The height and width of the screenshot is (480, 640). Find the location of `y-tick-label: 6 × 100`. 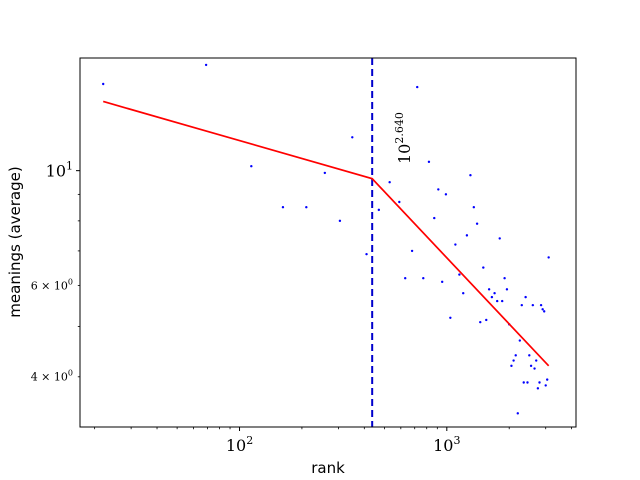

y-tick-label: 6 × 100 is located at coordinates (52, 284).